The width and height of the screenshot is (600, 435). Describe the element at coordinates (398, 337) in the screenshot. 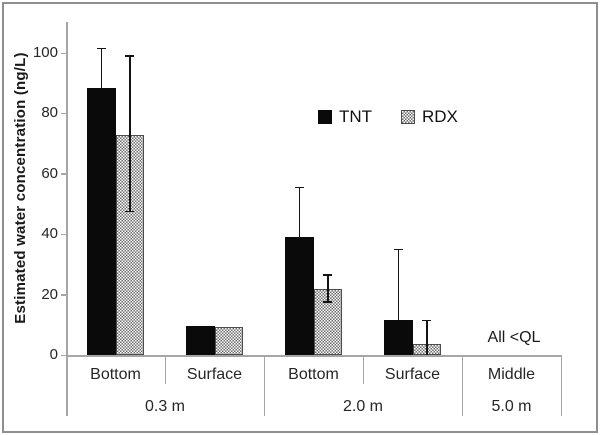

I see `bar-tnt-surface-2.0m` at that location.